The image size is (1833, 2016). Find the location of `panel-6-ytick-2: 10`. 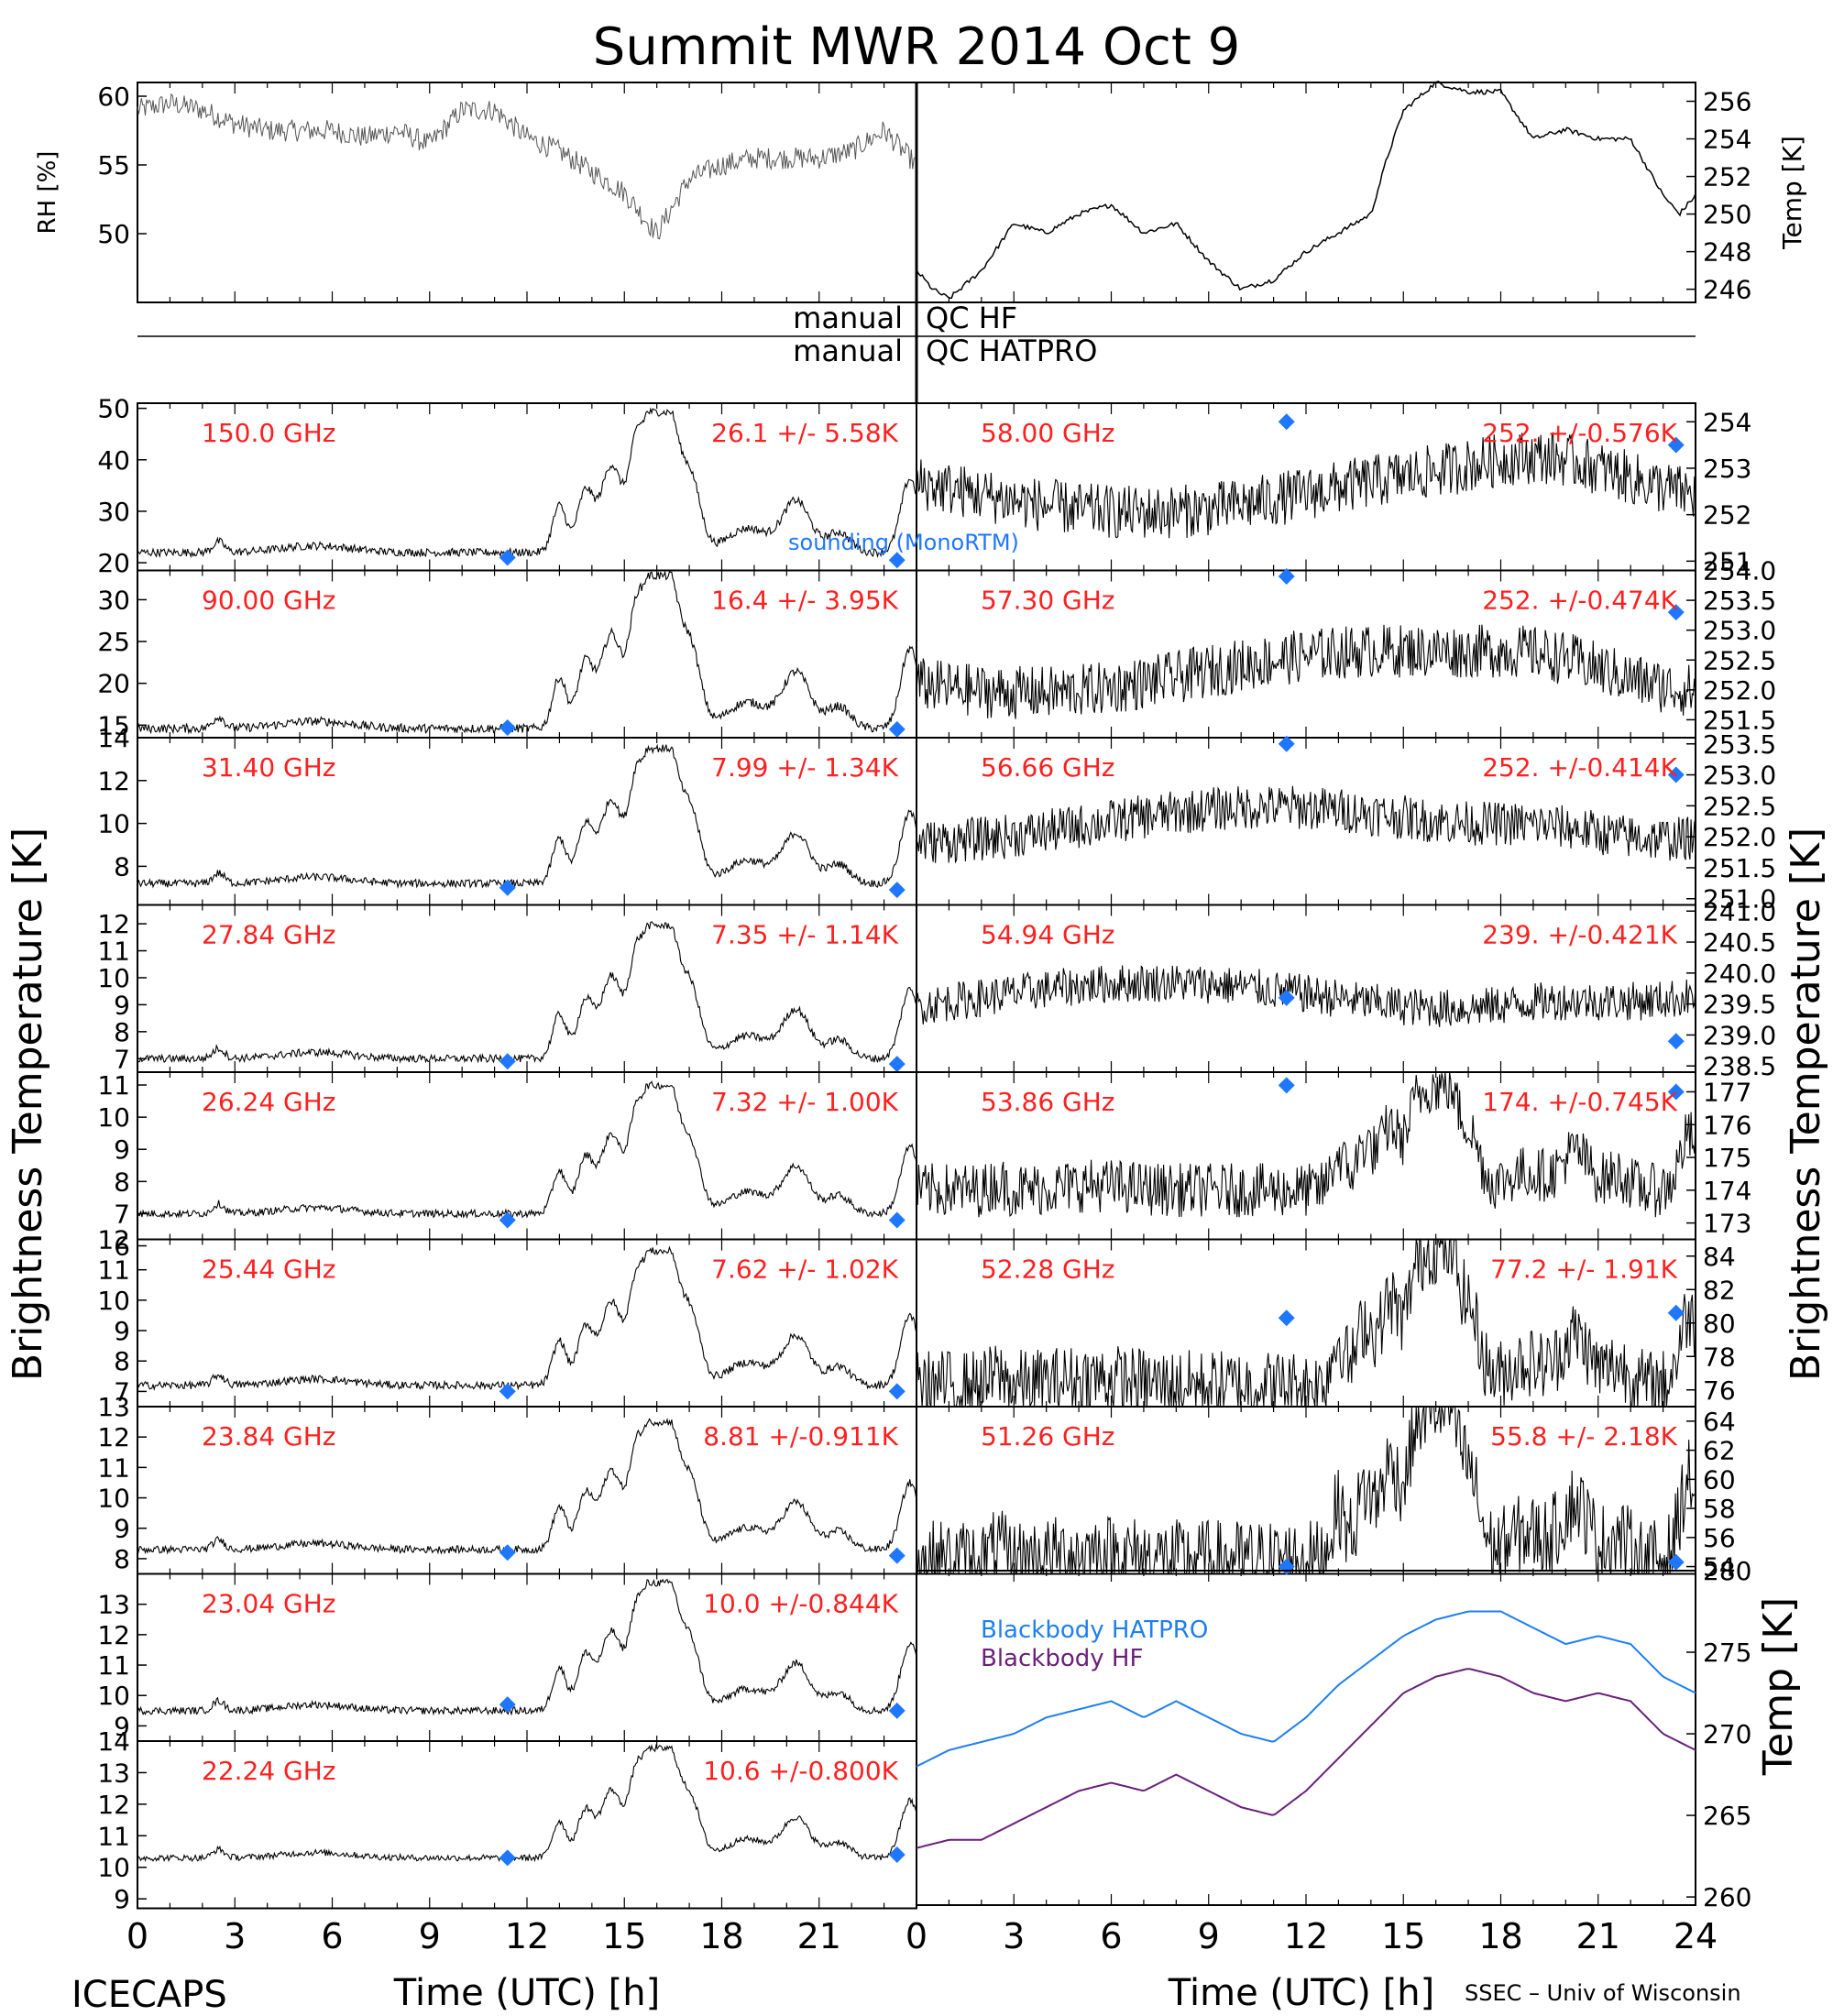

panel-6-ytick-2: 10 is located at coordinates (113, 1499).